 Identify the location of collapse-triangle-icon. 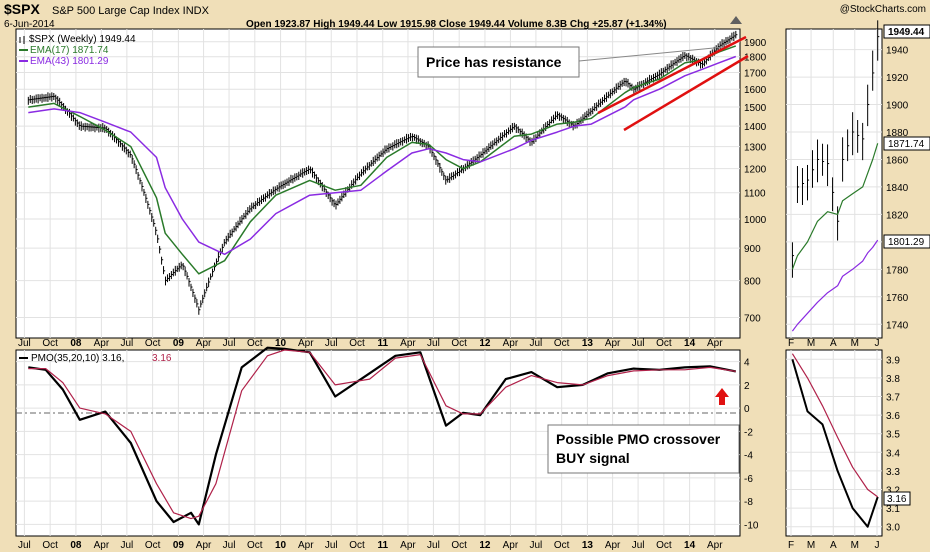
(736, 20).